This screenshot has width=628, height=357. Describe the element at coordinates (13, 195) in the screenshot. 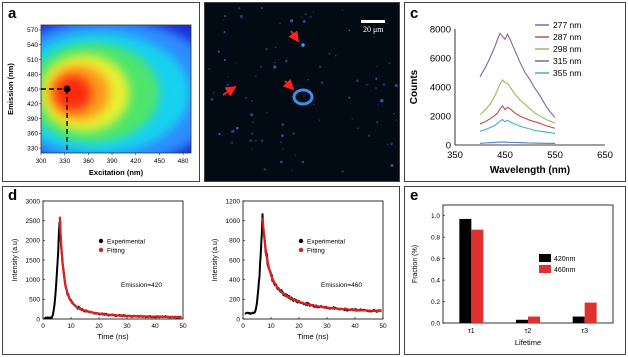

I see `panel-d-label: d` at that location.